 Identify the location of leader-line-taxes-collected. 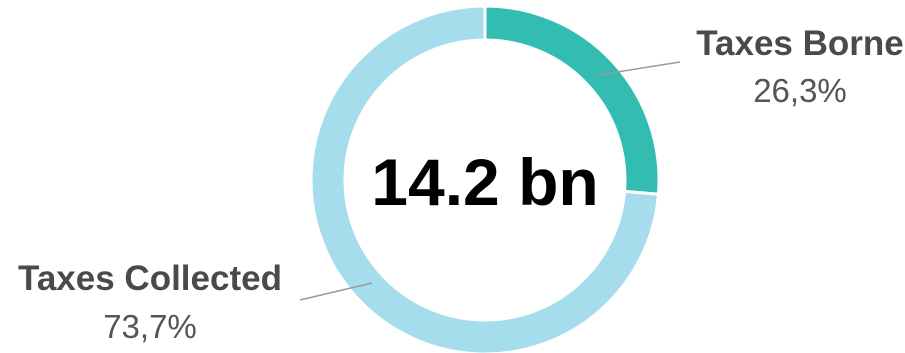
(336, 291).